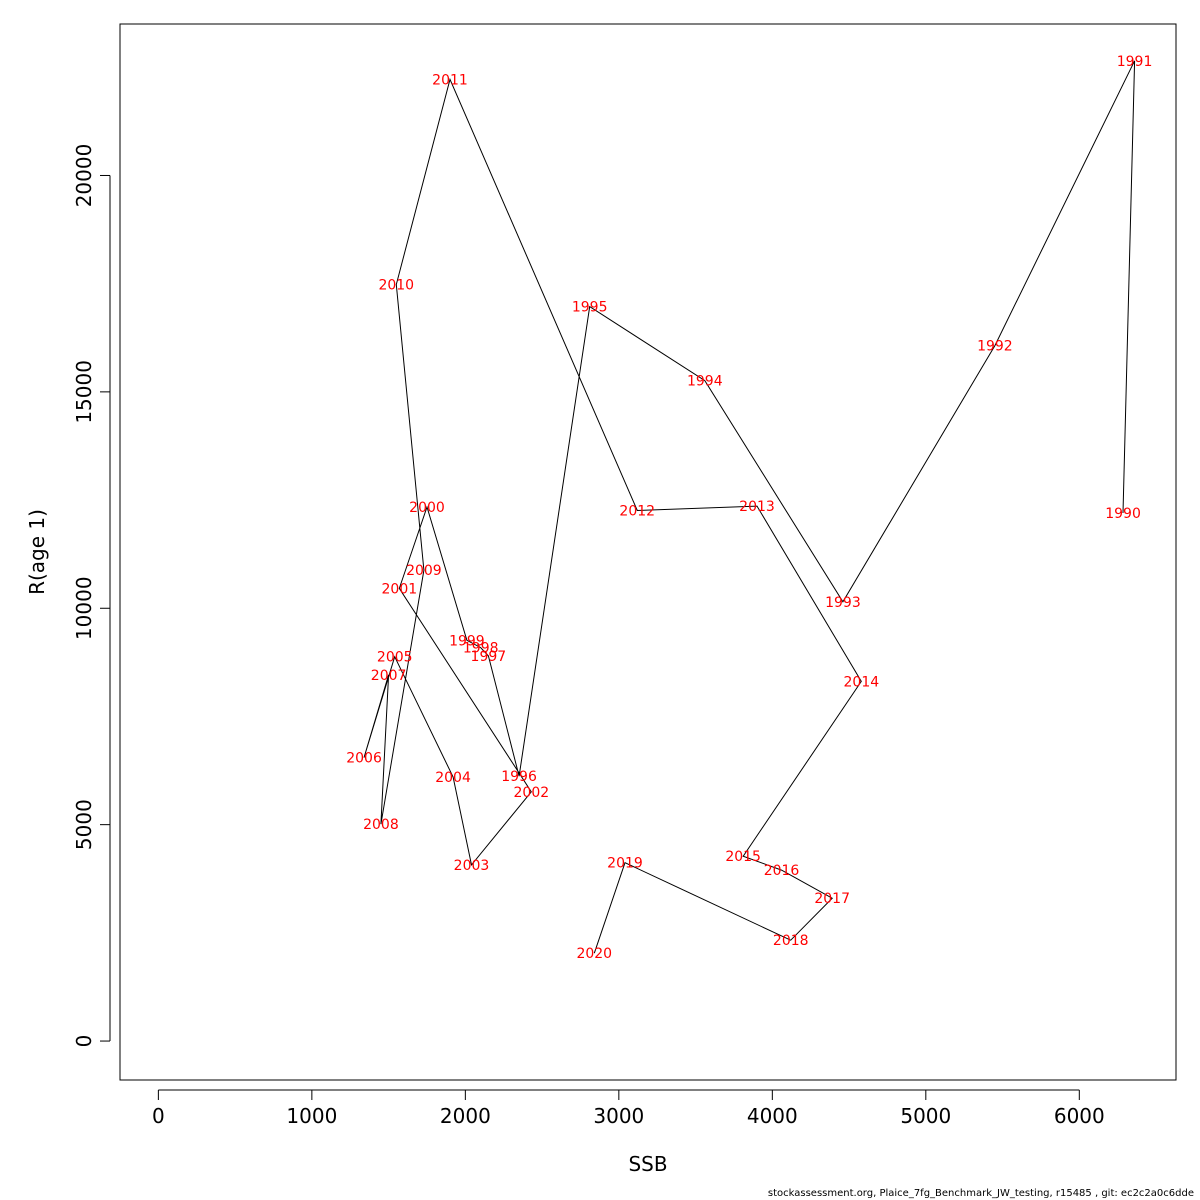  Describe the element at coordinates (481, 649) in the screenshot. I see `year-label-1998: 1998` at that location.